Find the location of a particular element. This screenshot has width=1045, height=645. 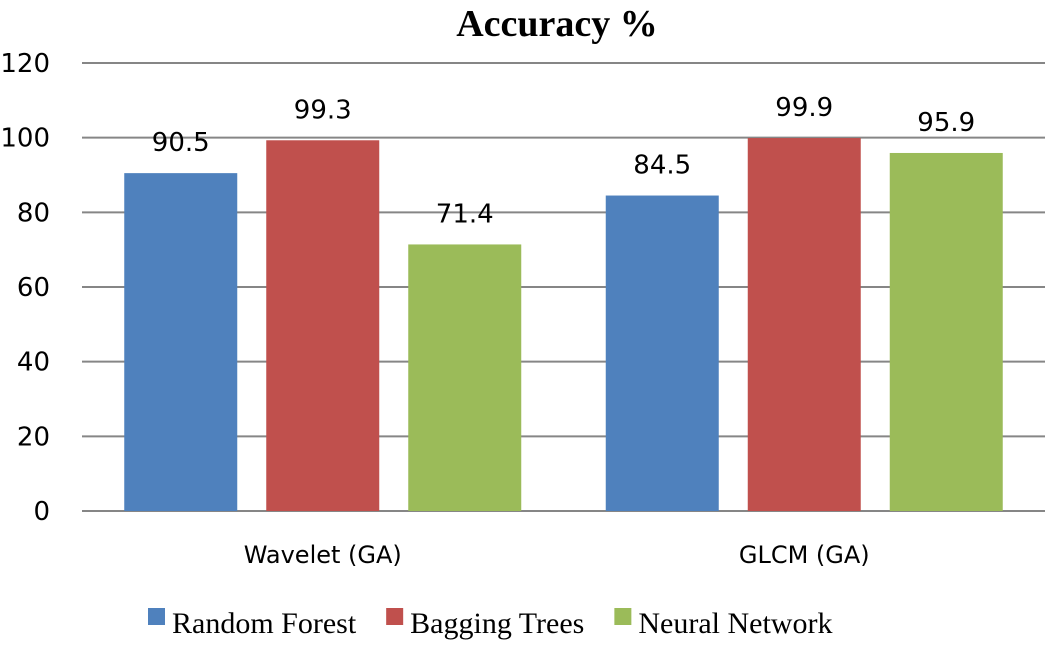

legend-label: Neural Network is located at coordinates (735, 623).